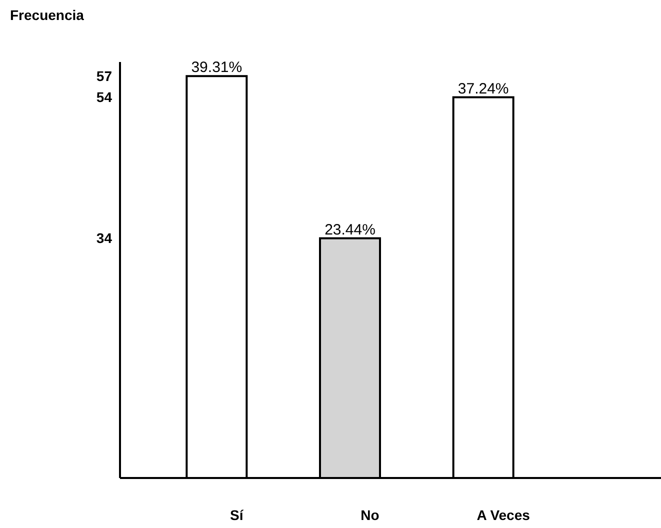 This screenshot has width=661, height=528. I want to click on y-tick-label: 54, so click(104, 97).